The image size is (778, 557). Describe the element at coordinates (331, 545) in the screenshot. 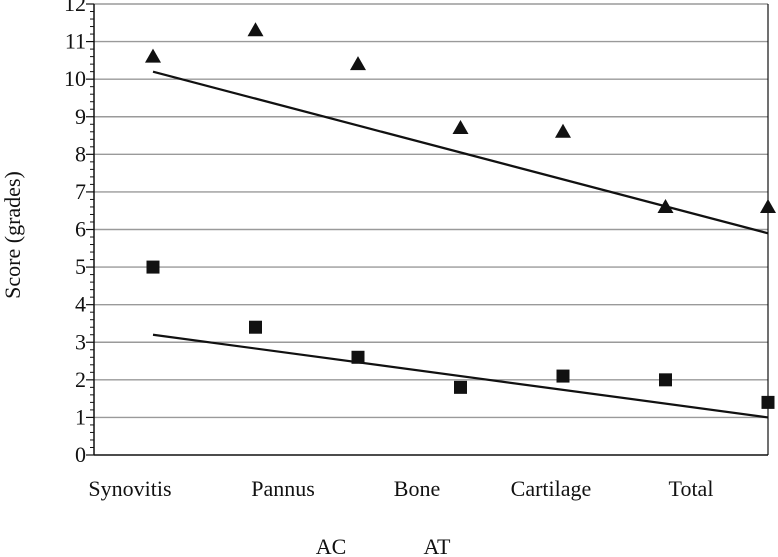

I see `legend-label-ac: AC` at that location.